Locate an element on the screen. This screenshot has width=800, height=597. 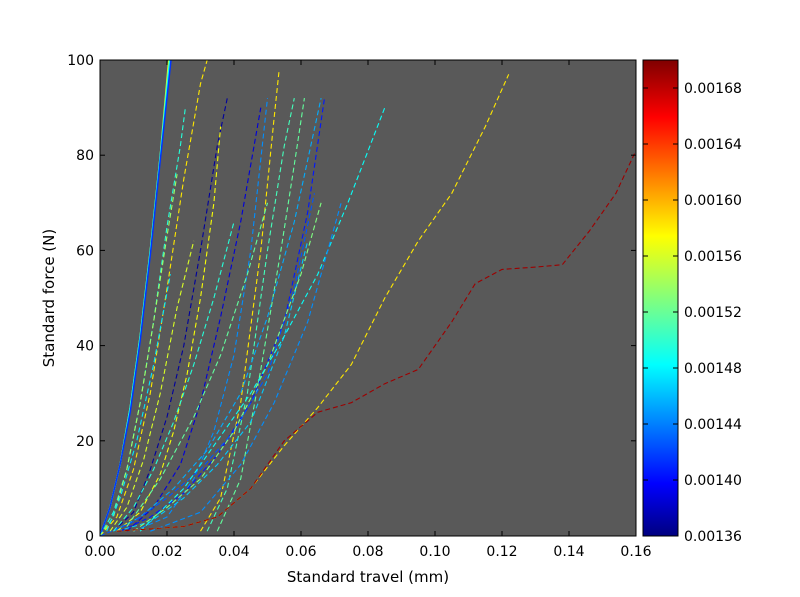
colorbar-tick-label: 0.00164 is located at coordinates (713, 145).